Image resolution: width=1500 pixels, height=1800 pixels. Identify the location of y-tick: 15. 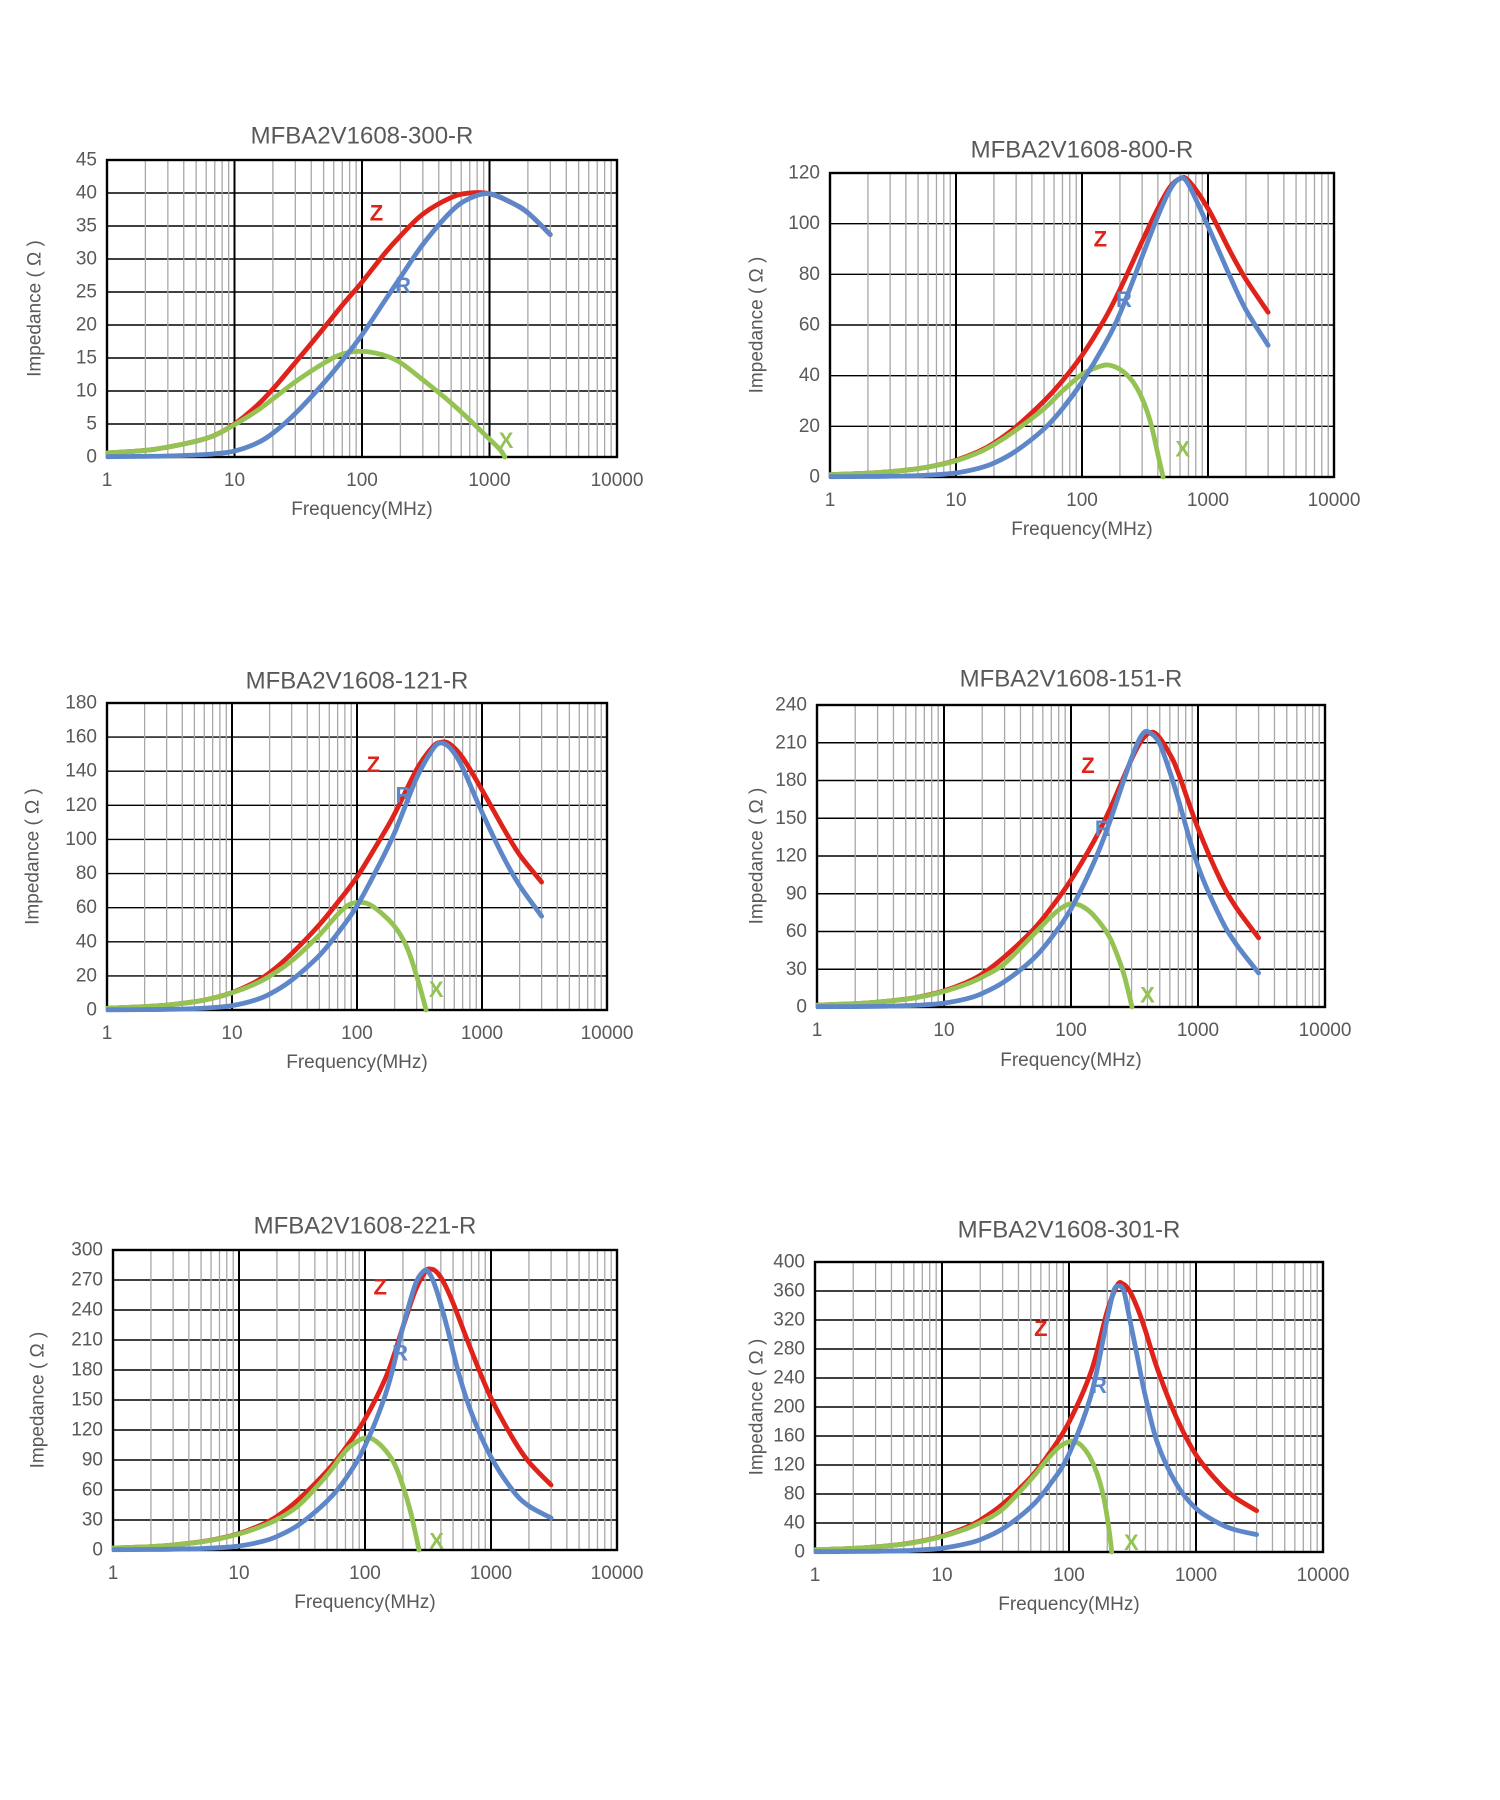
(86, 358).